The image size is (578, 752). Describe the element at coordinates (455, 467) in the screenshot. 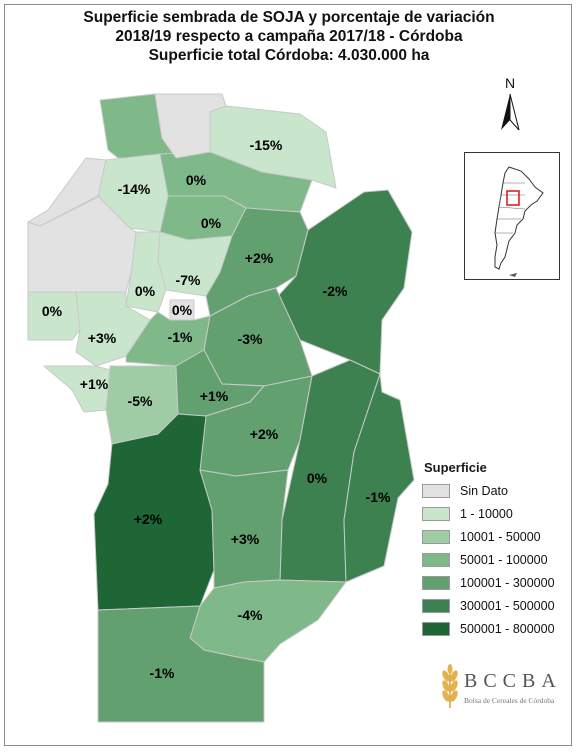

I see `legend-title: Superficie` at that location.